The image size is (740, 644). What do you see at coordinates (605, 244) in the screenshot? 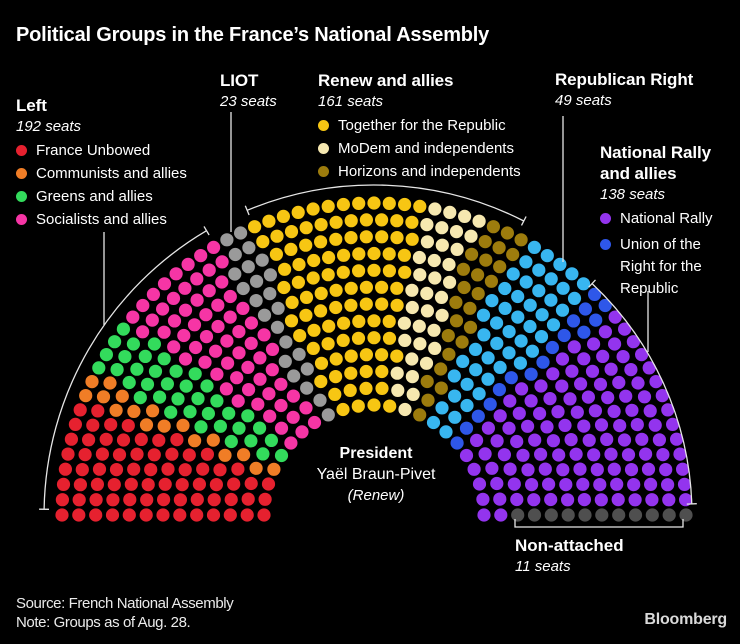
I see `legend-color-dot` at bounding box center [605, 244].